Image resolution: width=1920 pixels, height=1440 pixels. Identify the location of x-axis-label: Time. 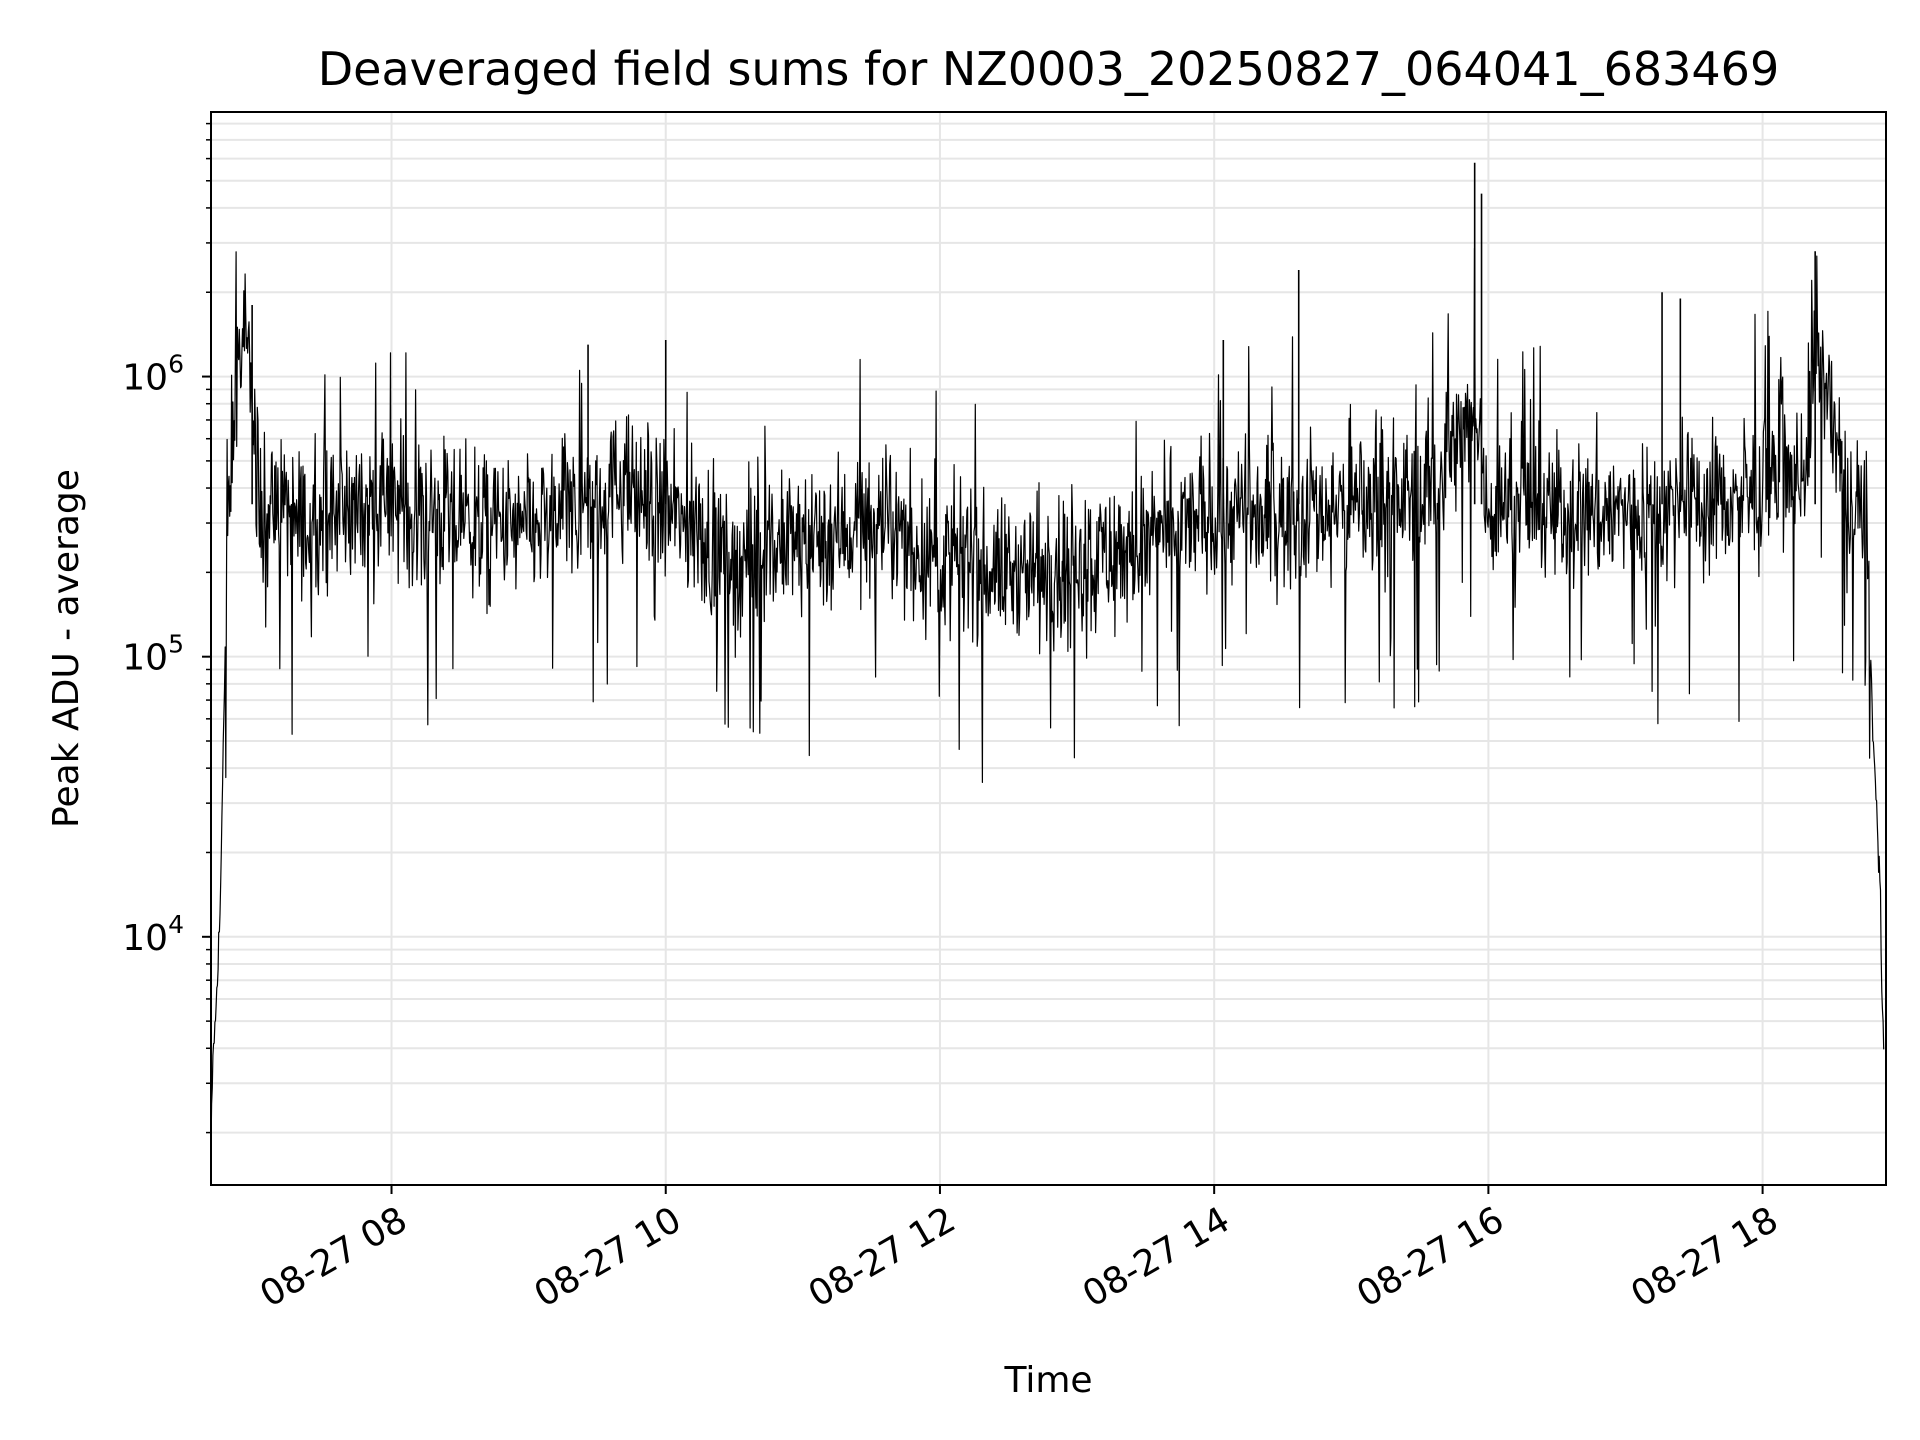
(1047, 1380).